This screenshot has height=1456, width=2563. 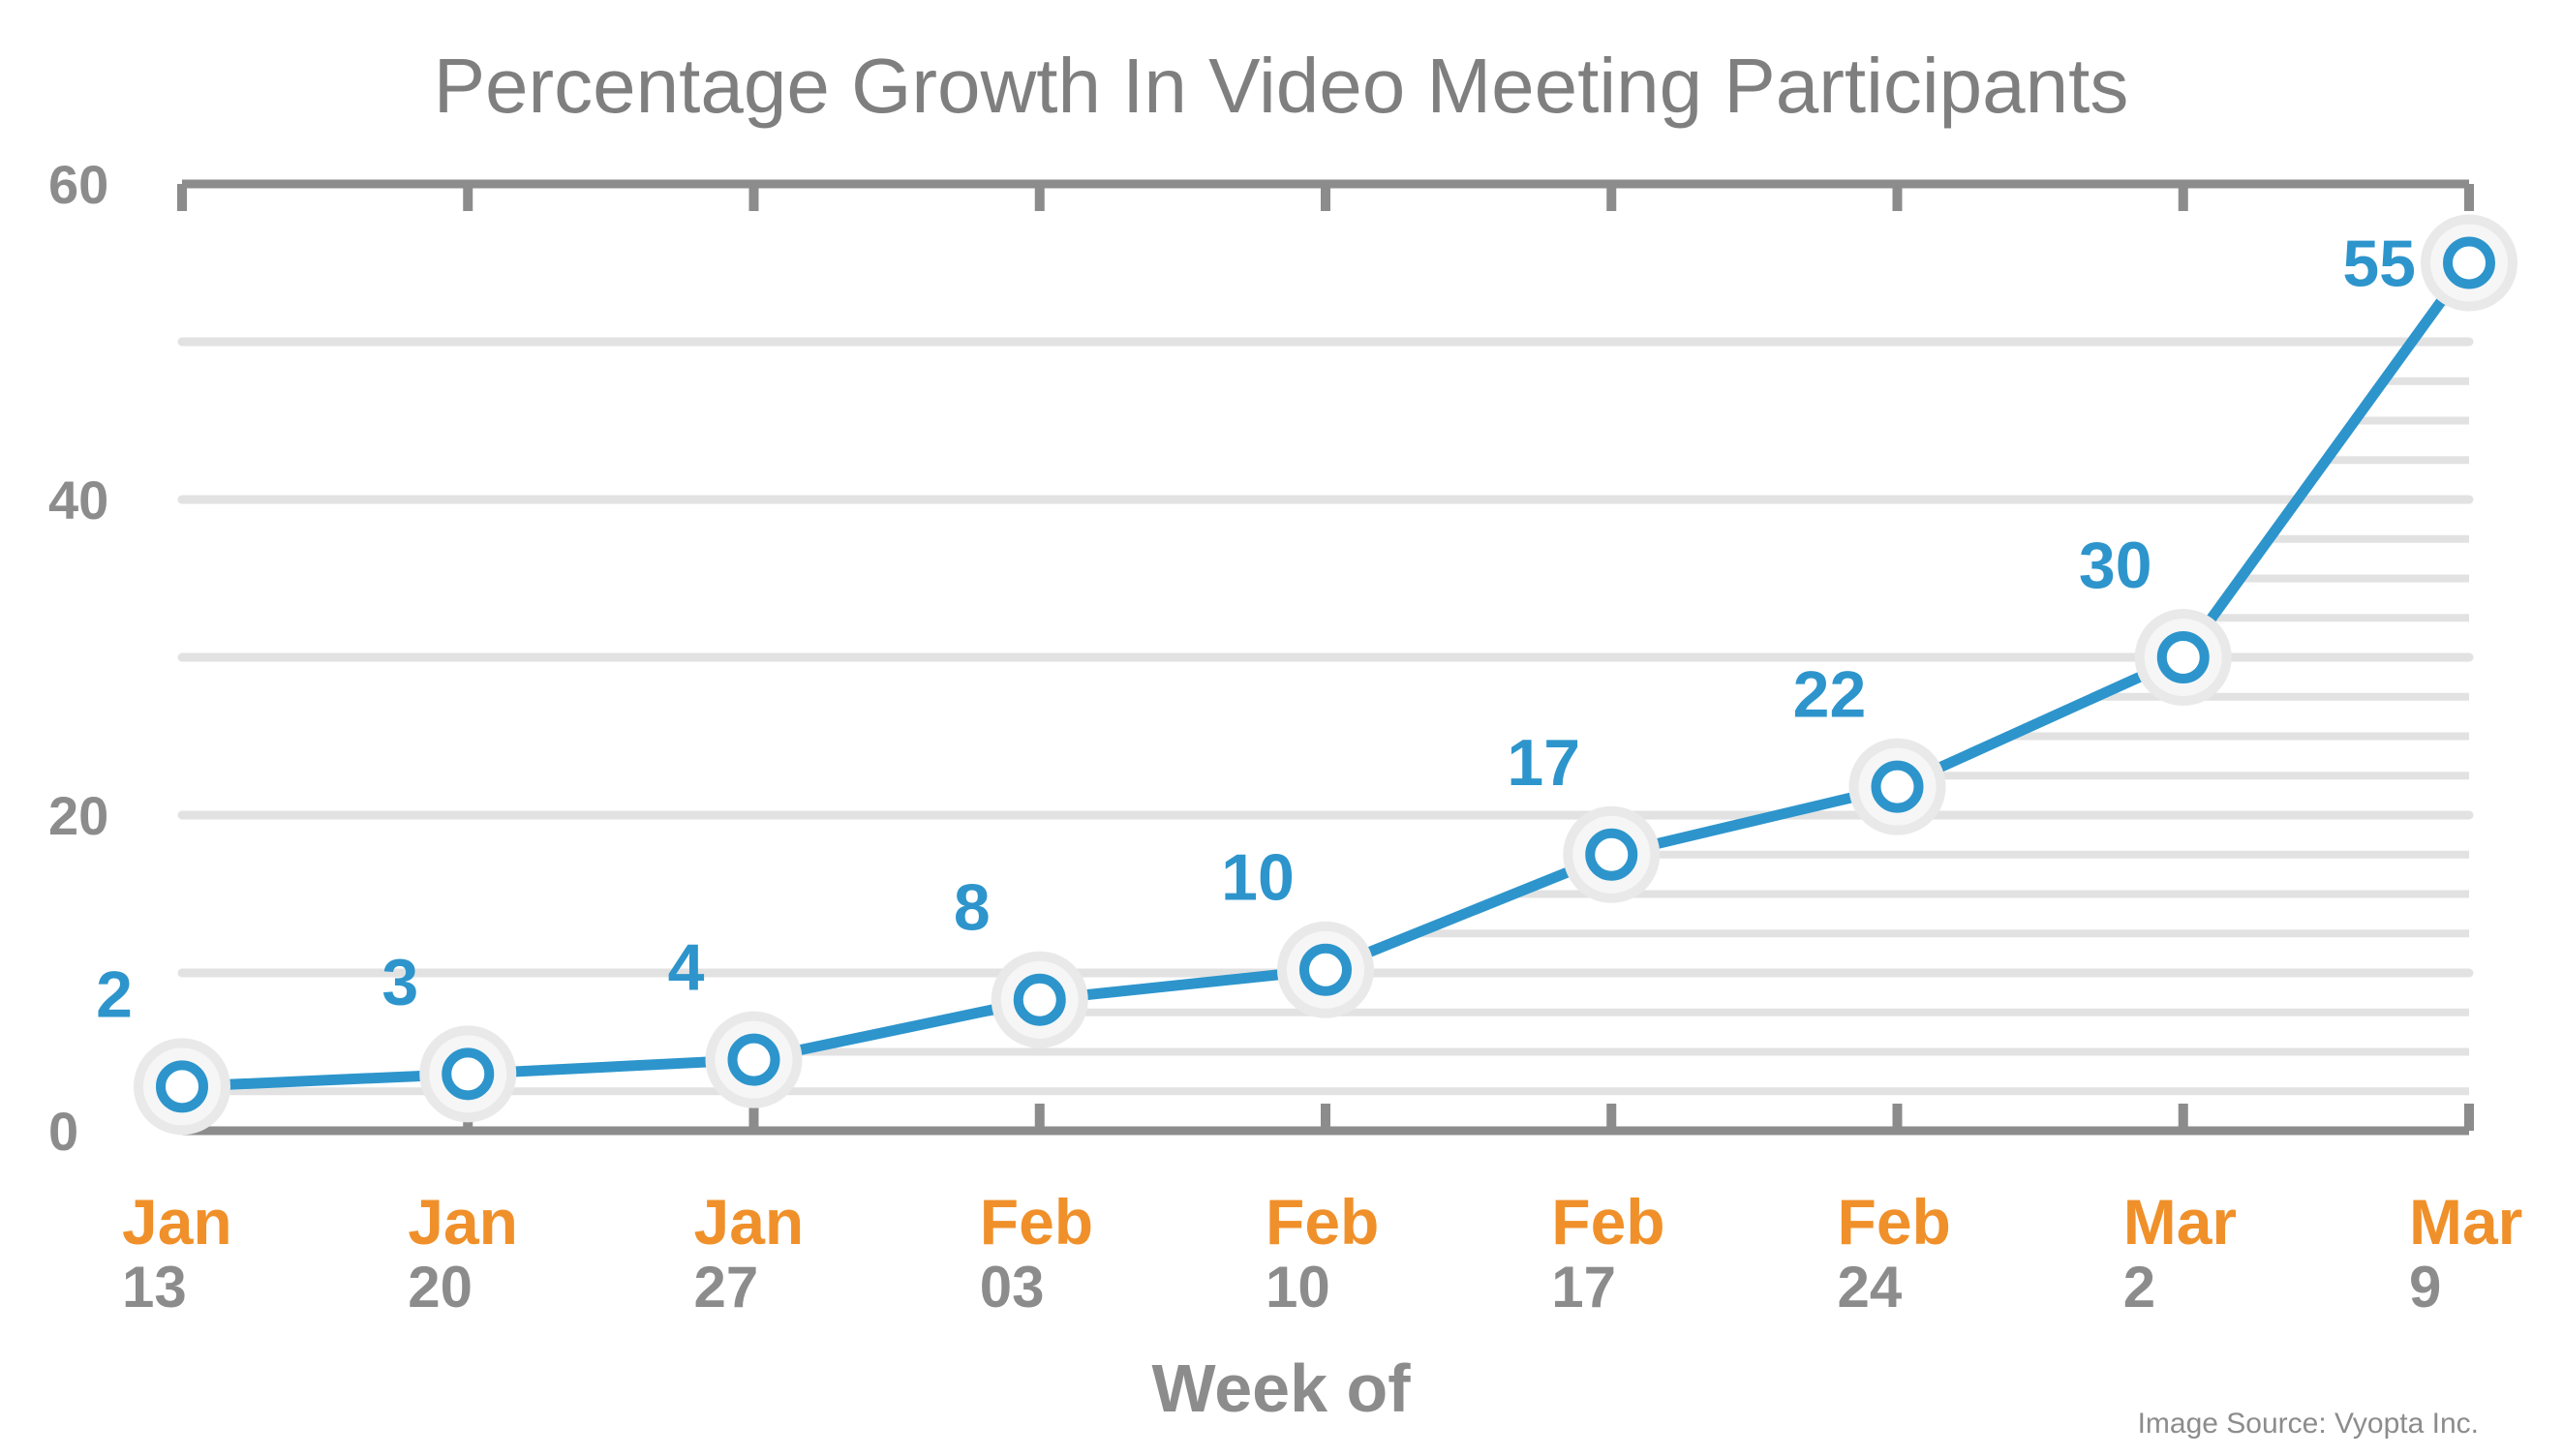 What do you see at coordinates (972, 908) in the screenshot?
I see `data-label: 8` at bounding box center [972, 908].